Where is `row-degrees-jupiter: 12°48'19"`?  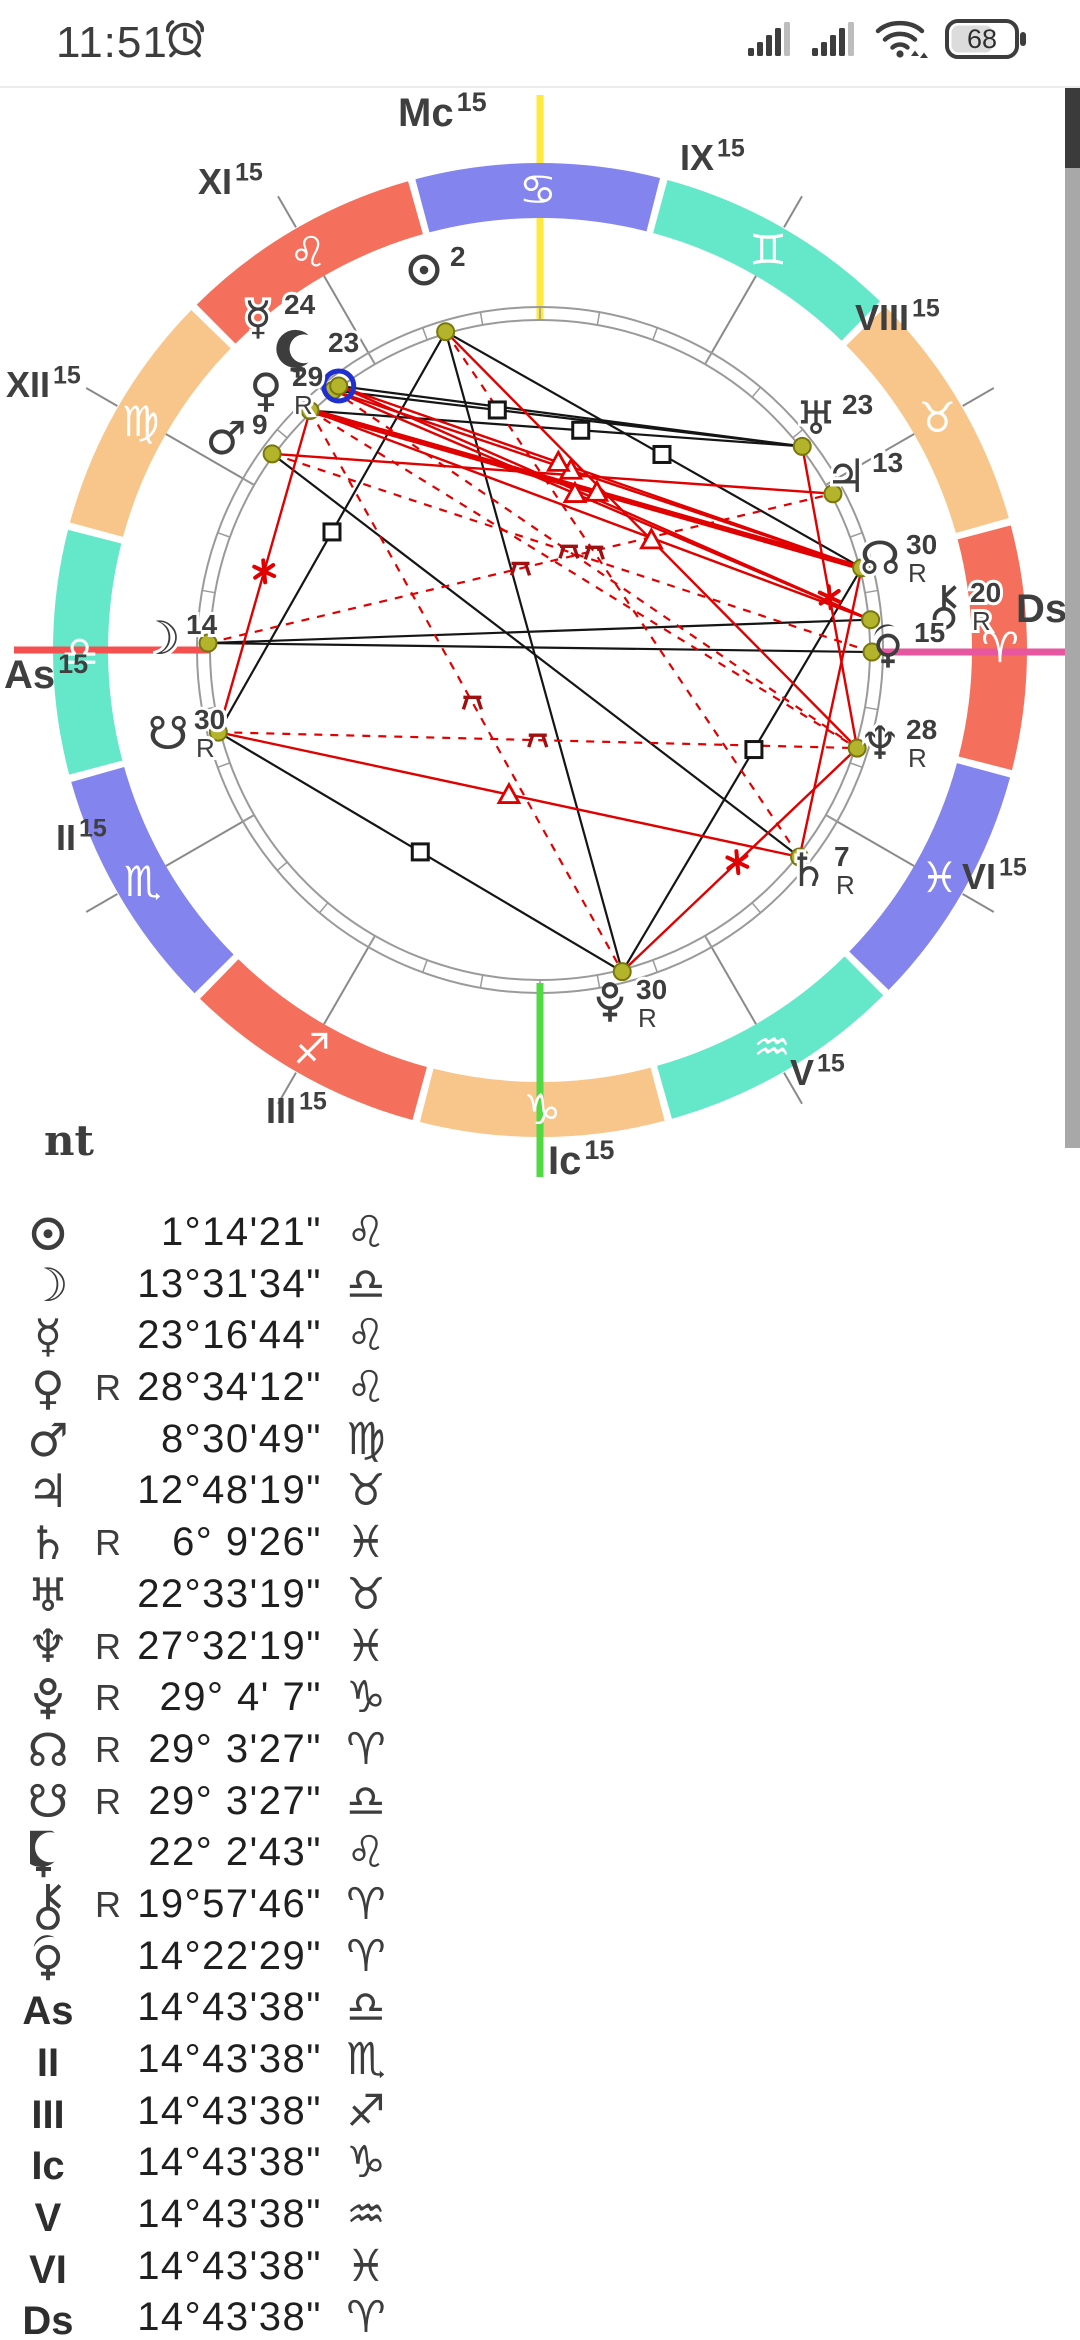
row-degrees-jupiter: 12°48'19" is located at coordinates (229, 1490).